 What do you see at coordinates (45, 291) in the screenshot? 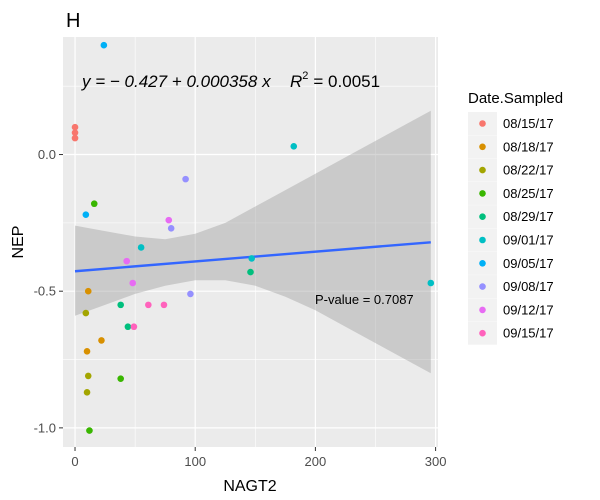
I see `y-tick-label: -0.5` at bounding box center [45, 291].